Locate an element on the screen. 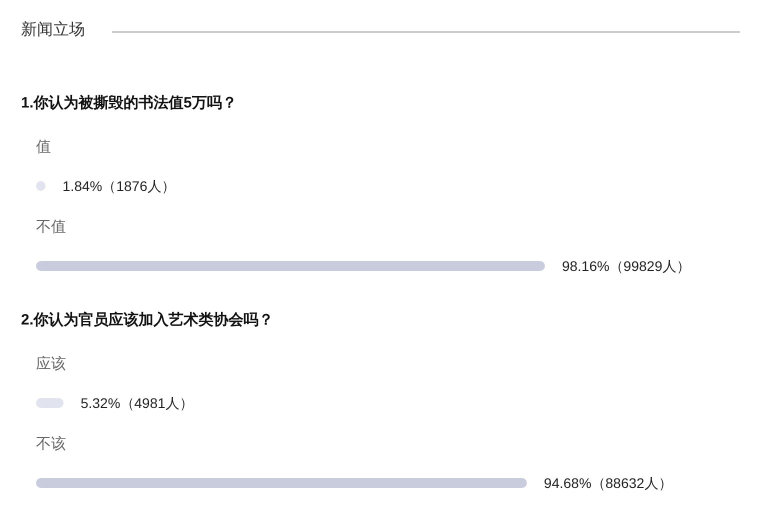 The height and width of the screenshot is (520, 760). category-label: 应该 is located at coordinates (51, 364).